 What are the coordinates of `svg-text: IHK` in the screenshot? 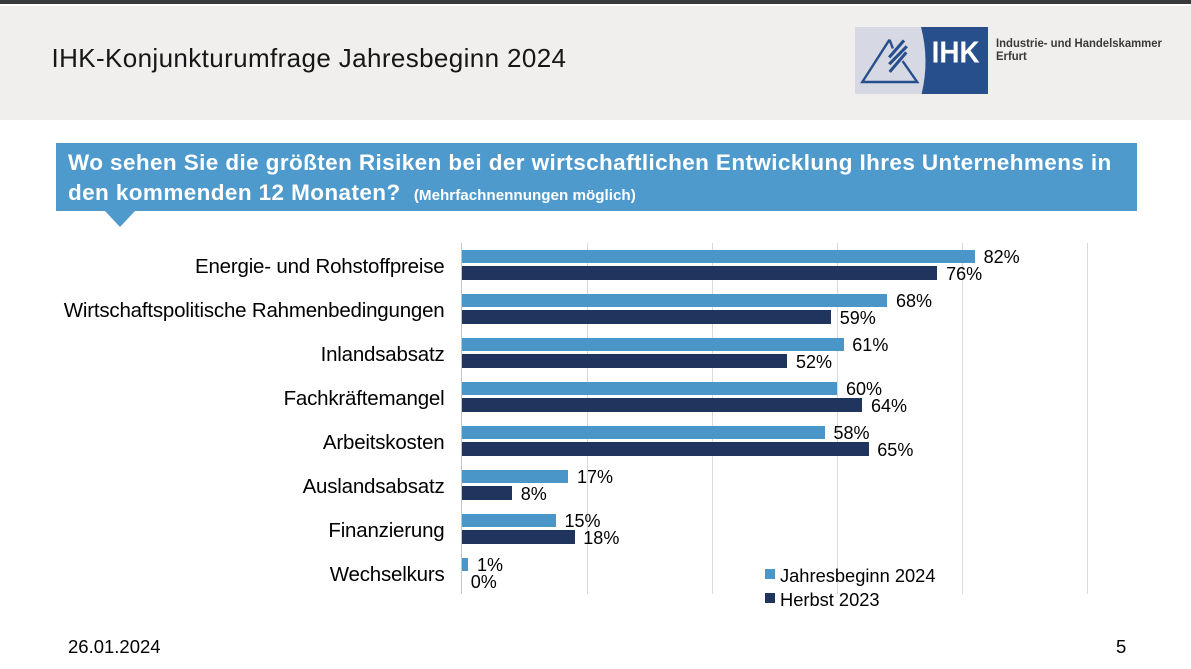 It's located at (956, 52).